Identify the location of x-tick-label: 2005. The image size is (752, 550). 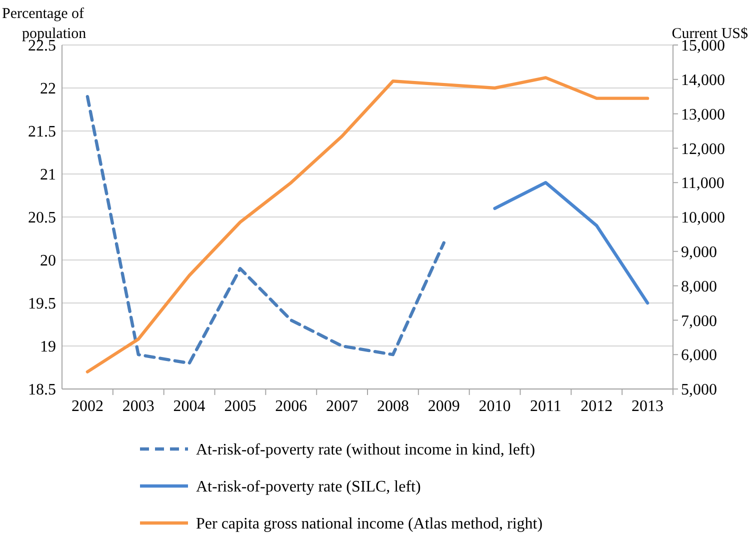
(240, 406).